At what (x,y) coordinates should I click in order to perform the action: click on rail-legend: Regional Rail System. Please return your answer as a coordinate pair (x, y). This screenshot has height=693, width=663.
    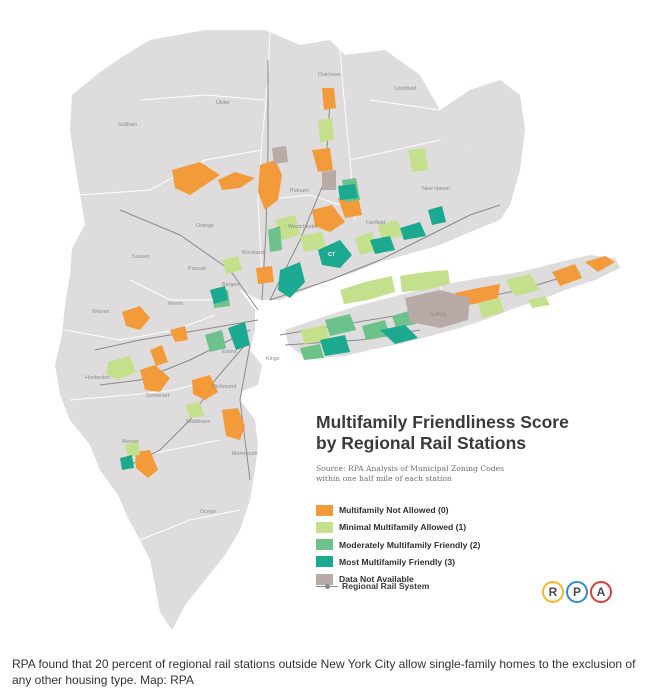
    Looking at the image, I should click on (372, 586).